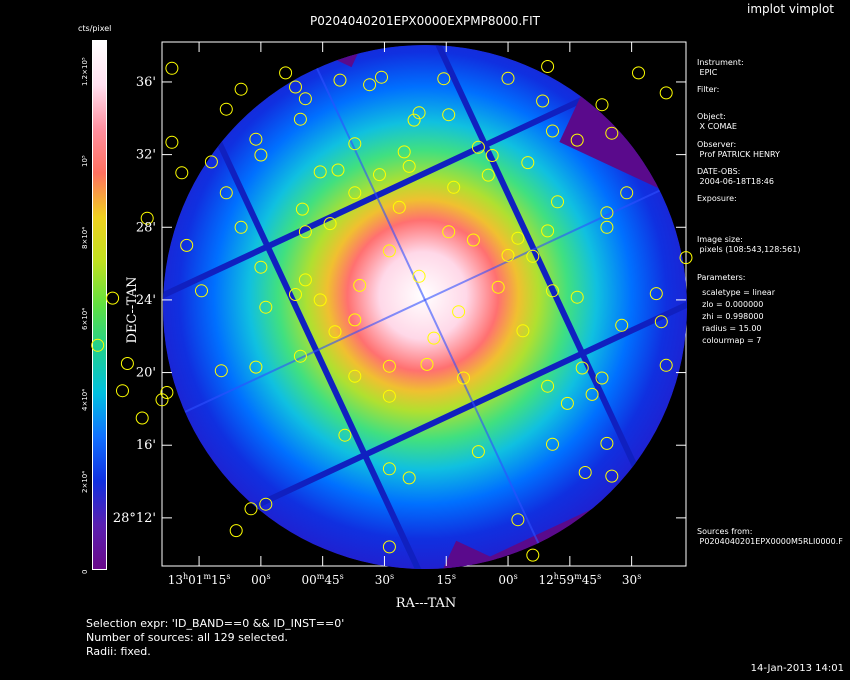 The image size is (850, 680). I want to click on y-tick-label: 28°12', so click(134, 518).